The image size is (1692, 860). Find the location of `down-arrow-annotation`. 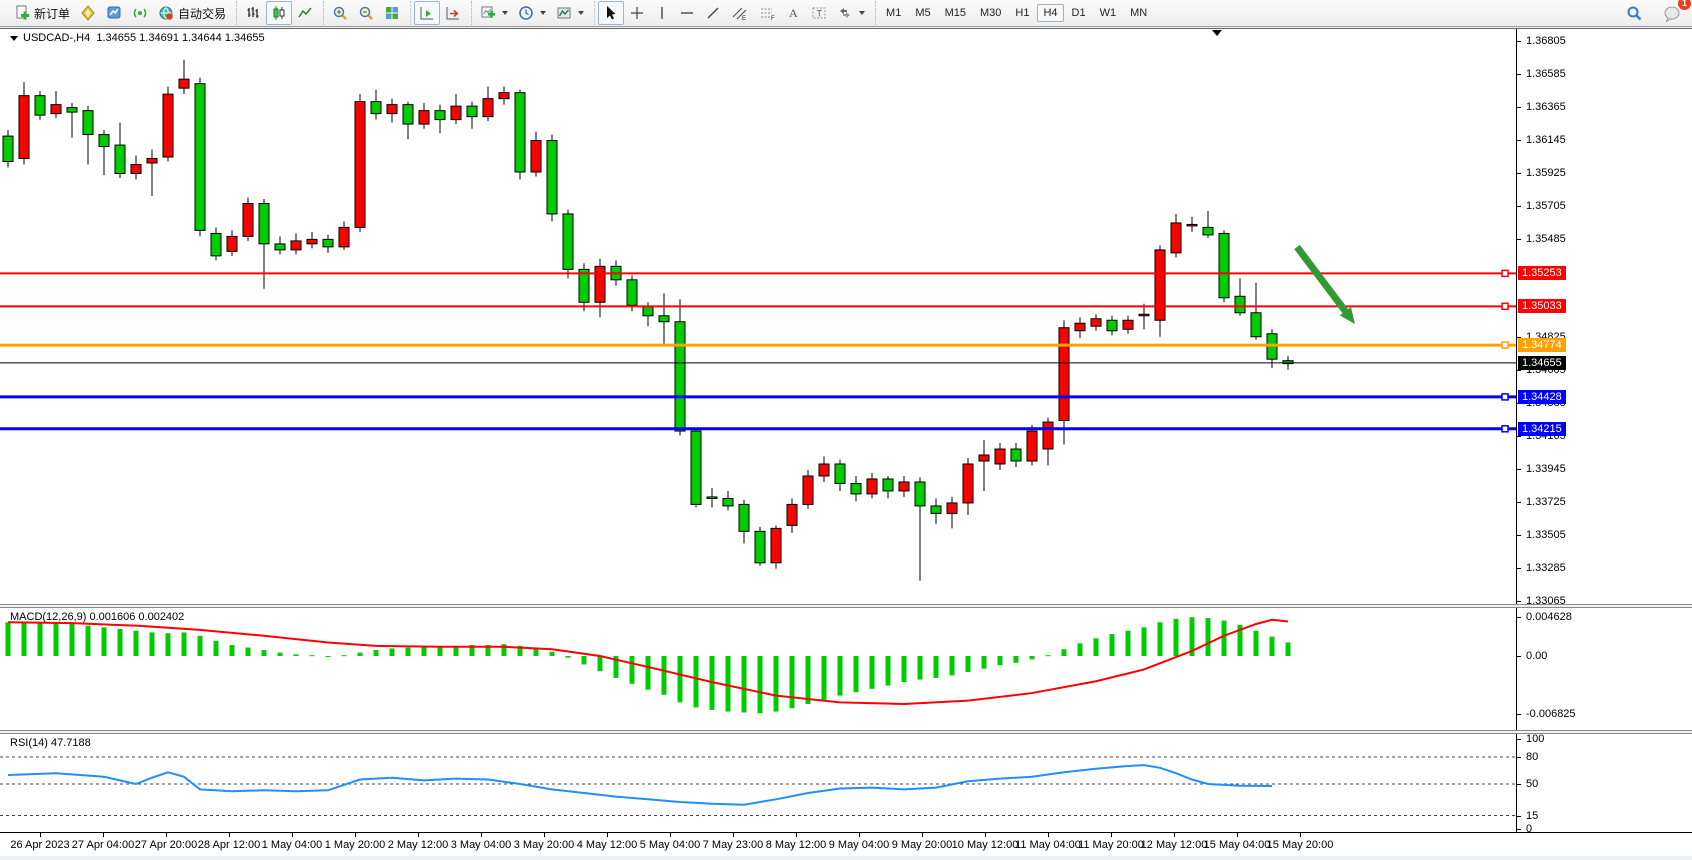

down-arrow-annotation is located at coordinates (1324, 284).